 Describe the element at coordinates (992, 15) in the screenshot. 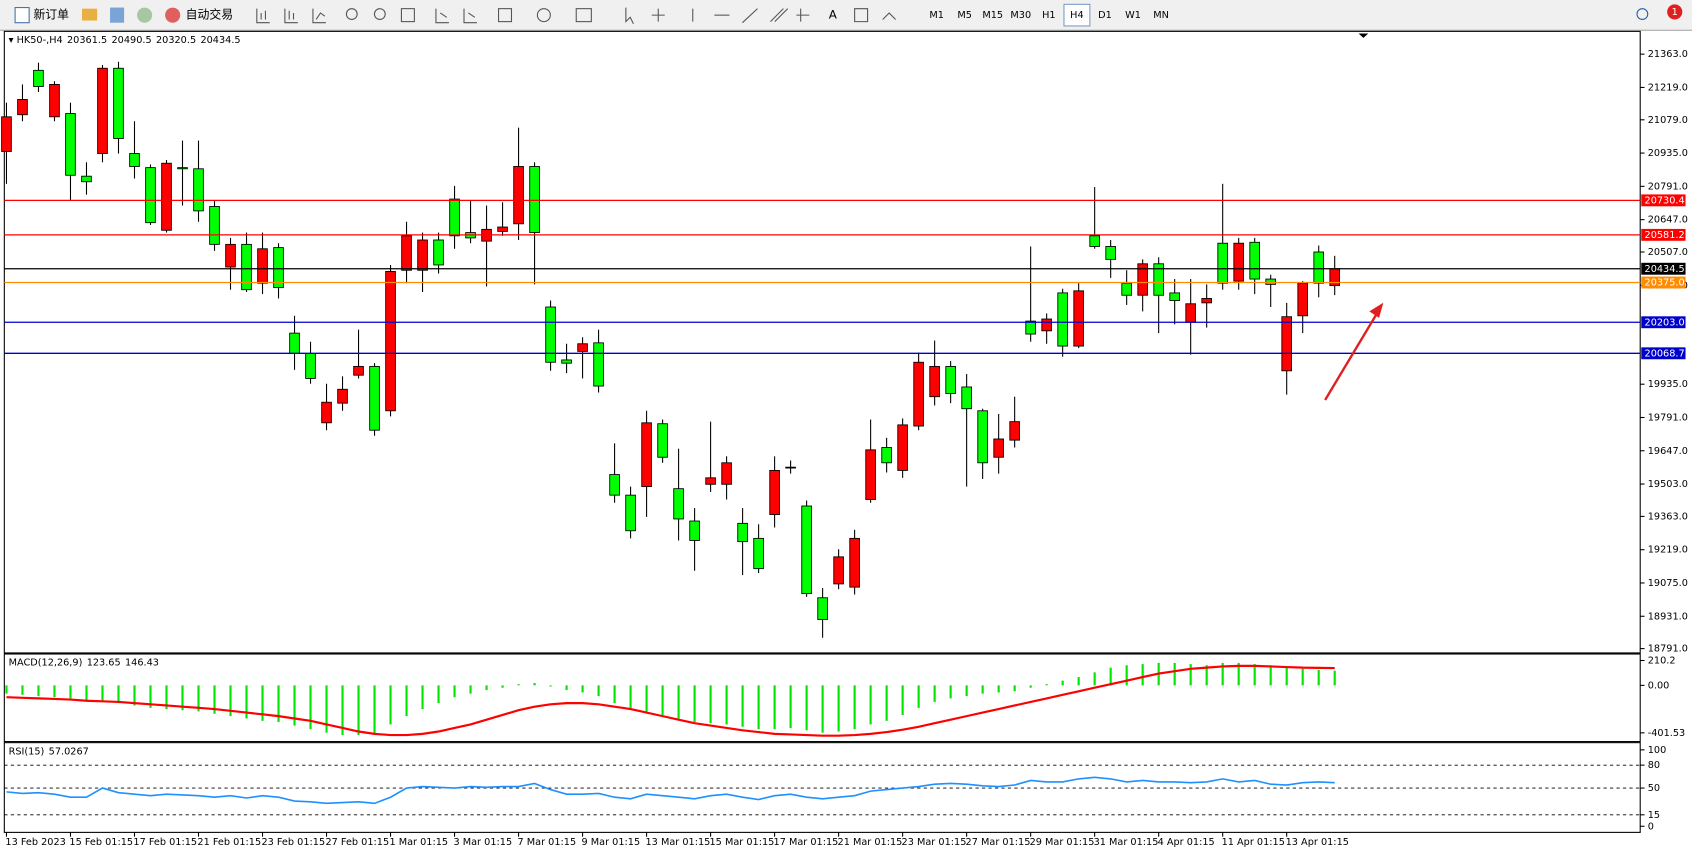

I see `timeframe-button: M15` at that location.